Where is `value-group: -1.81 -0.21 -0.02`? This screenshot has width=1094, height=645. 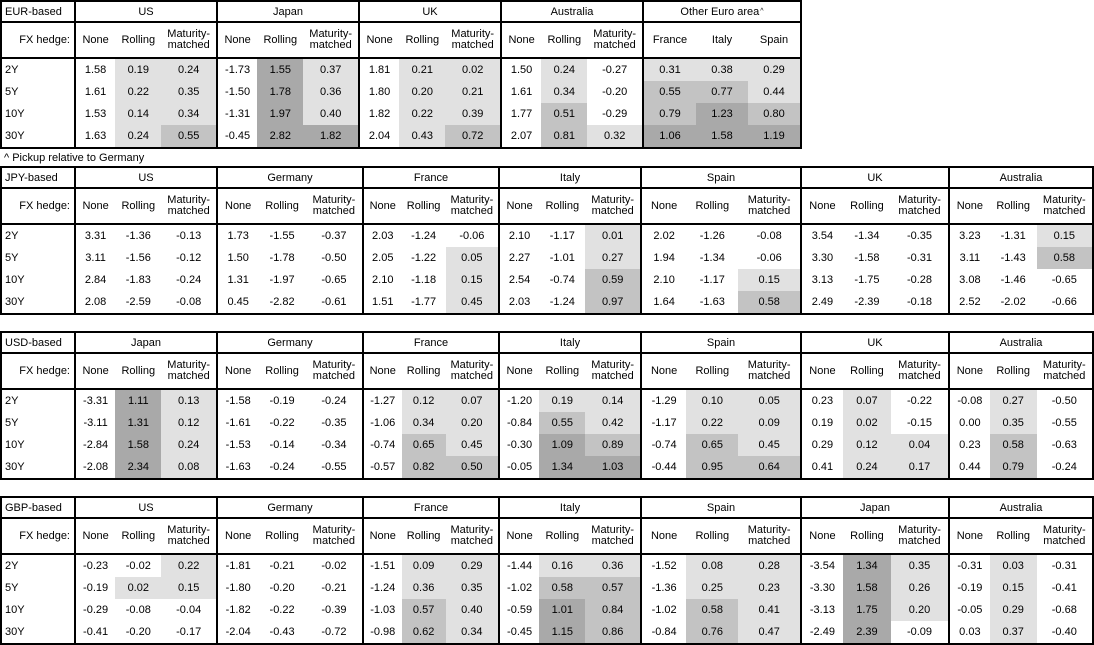
value-group: -1.81 -0.21 -0.02 is located at coordinates (289, 566).